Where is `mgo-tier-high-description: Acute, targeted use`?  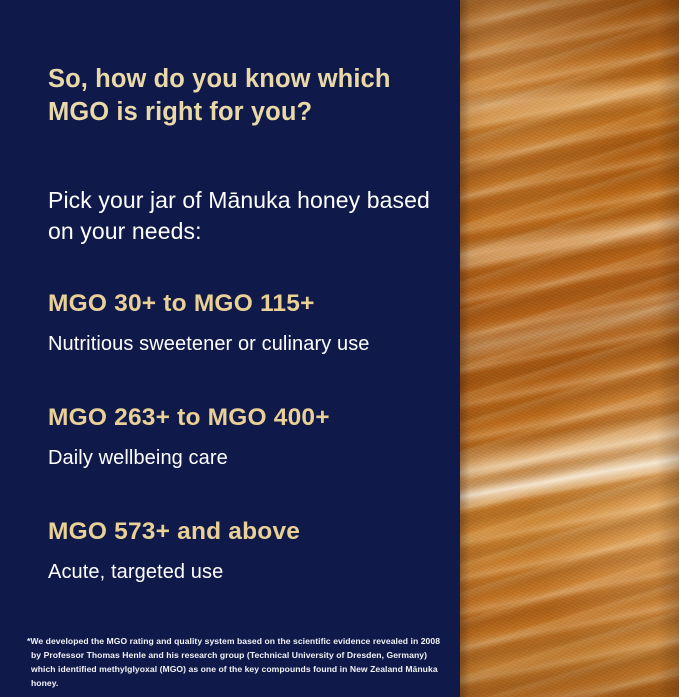
mgo-tier-high-description: Acute, targeted use is located at coordinates (136, 571).